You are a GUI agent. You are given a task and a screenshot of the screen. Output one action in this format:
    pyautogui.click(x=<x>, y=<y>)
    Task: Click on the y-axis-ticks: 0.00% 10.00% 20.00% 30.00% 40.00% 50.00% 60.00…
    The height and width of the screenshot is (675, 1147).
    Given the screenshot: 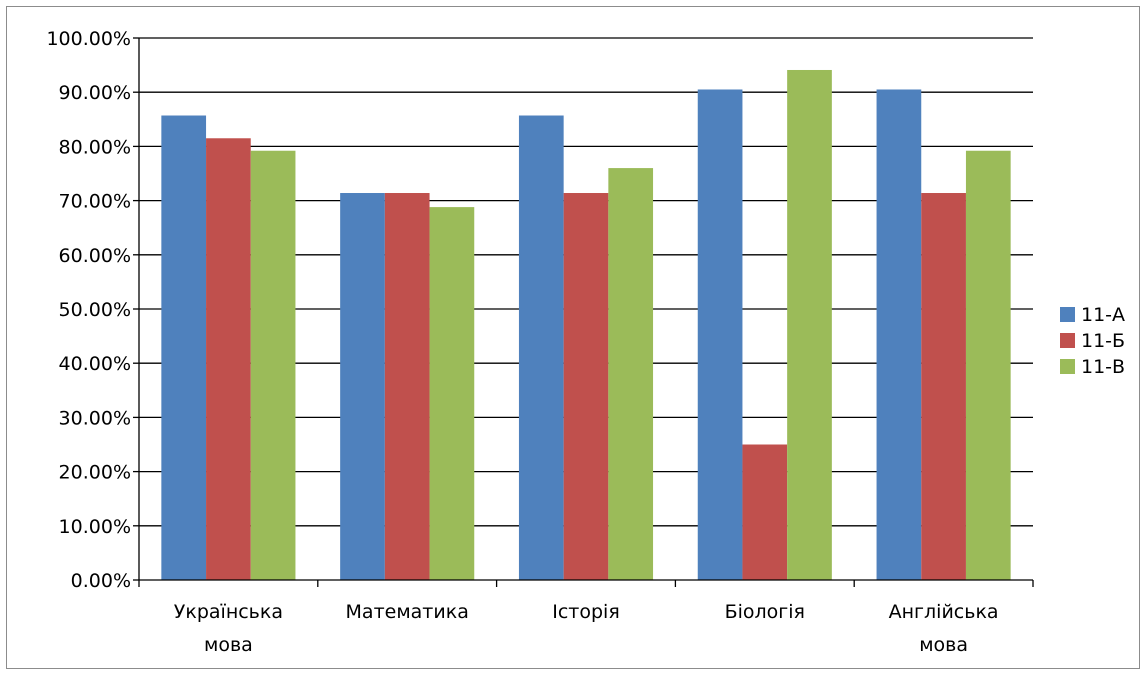 What is the action you would take?
    pyautogui.click(x=92, y=310)
    